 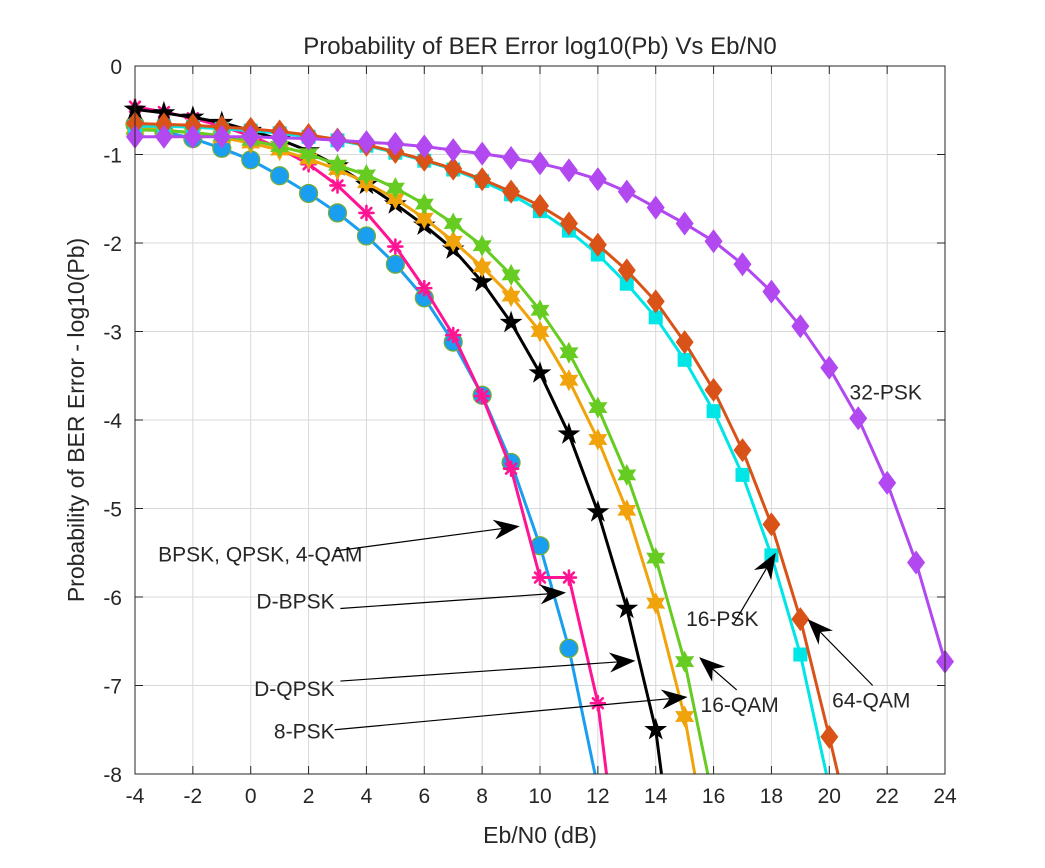 I want to click on annotation-2: D-QPSK, so click(x=445, y=676).